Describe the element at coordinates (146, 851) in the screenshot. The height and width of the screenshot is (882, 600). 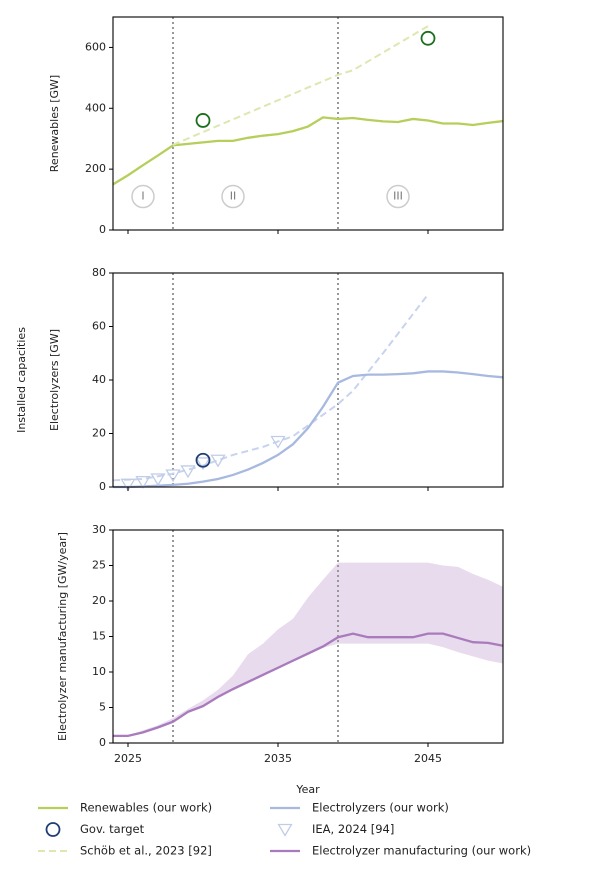
I see `legend-label: Schöb et al., 2023 [92]` at that location.